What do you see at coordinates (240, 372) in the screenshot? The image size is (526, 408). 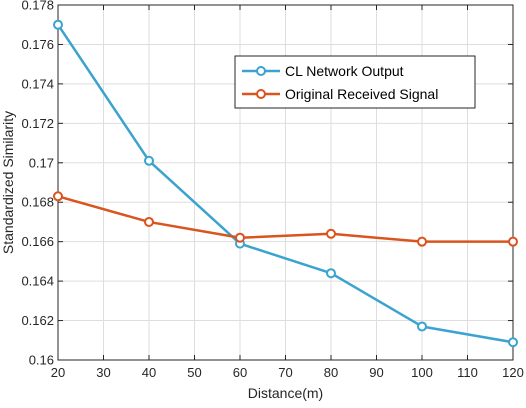 I see `x-tick-label: 60` at bounding box center [240, 372].